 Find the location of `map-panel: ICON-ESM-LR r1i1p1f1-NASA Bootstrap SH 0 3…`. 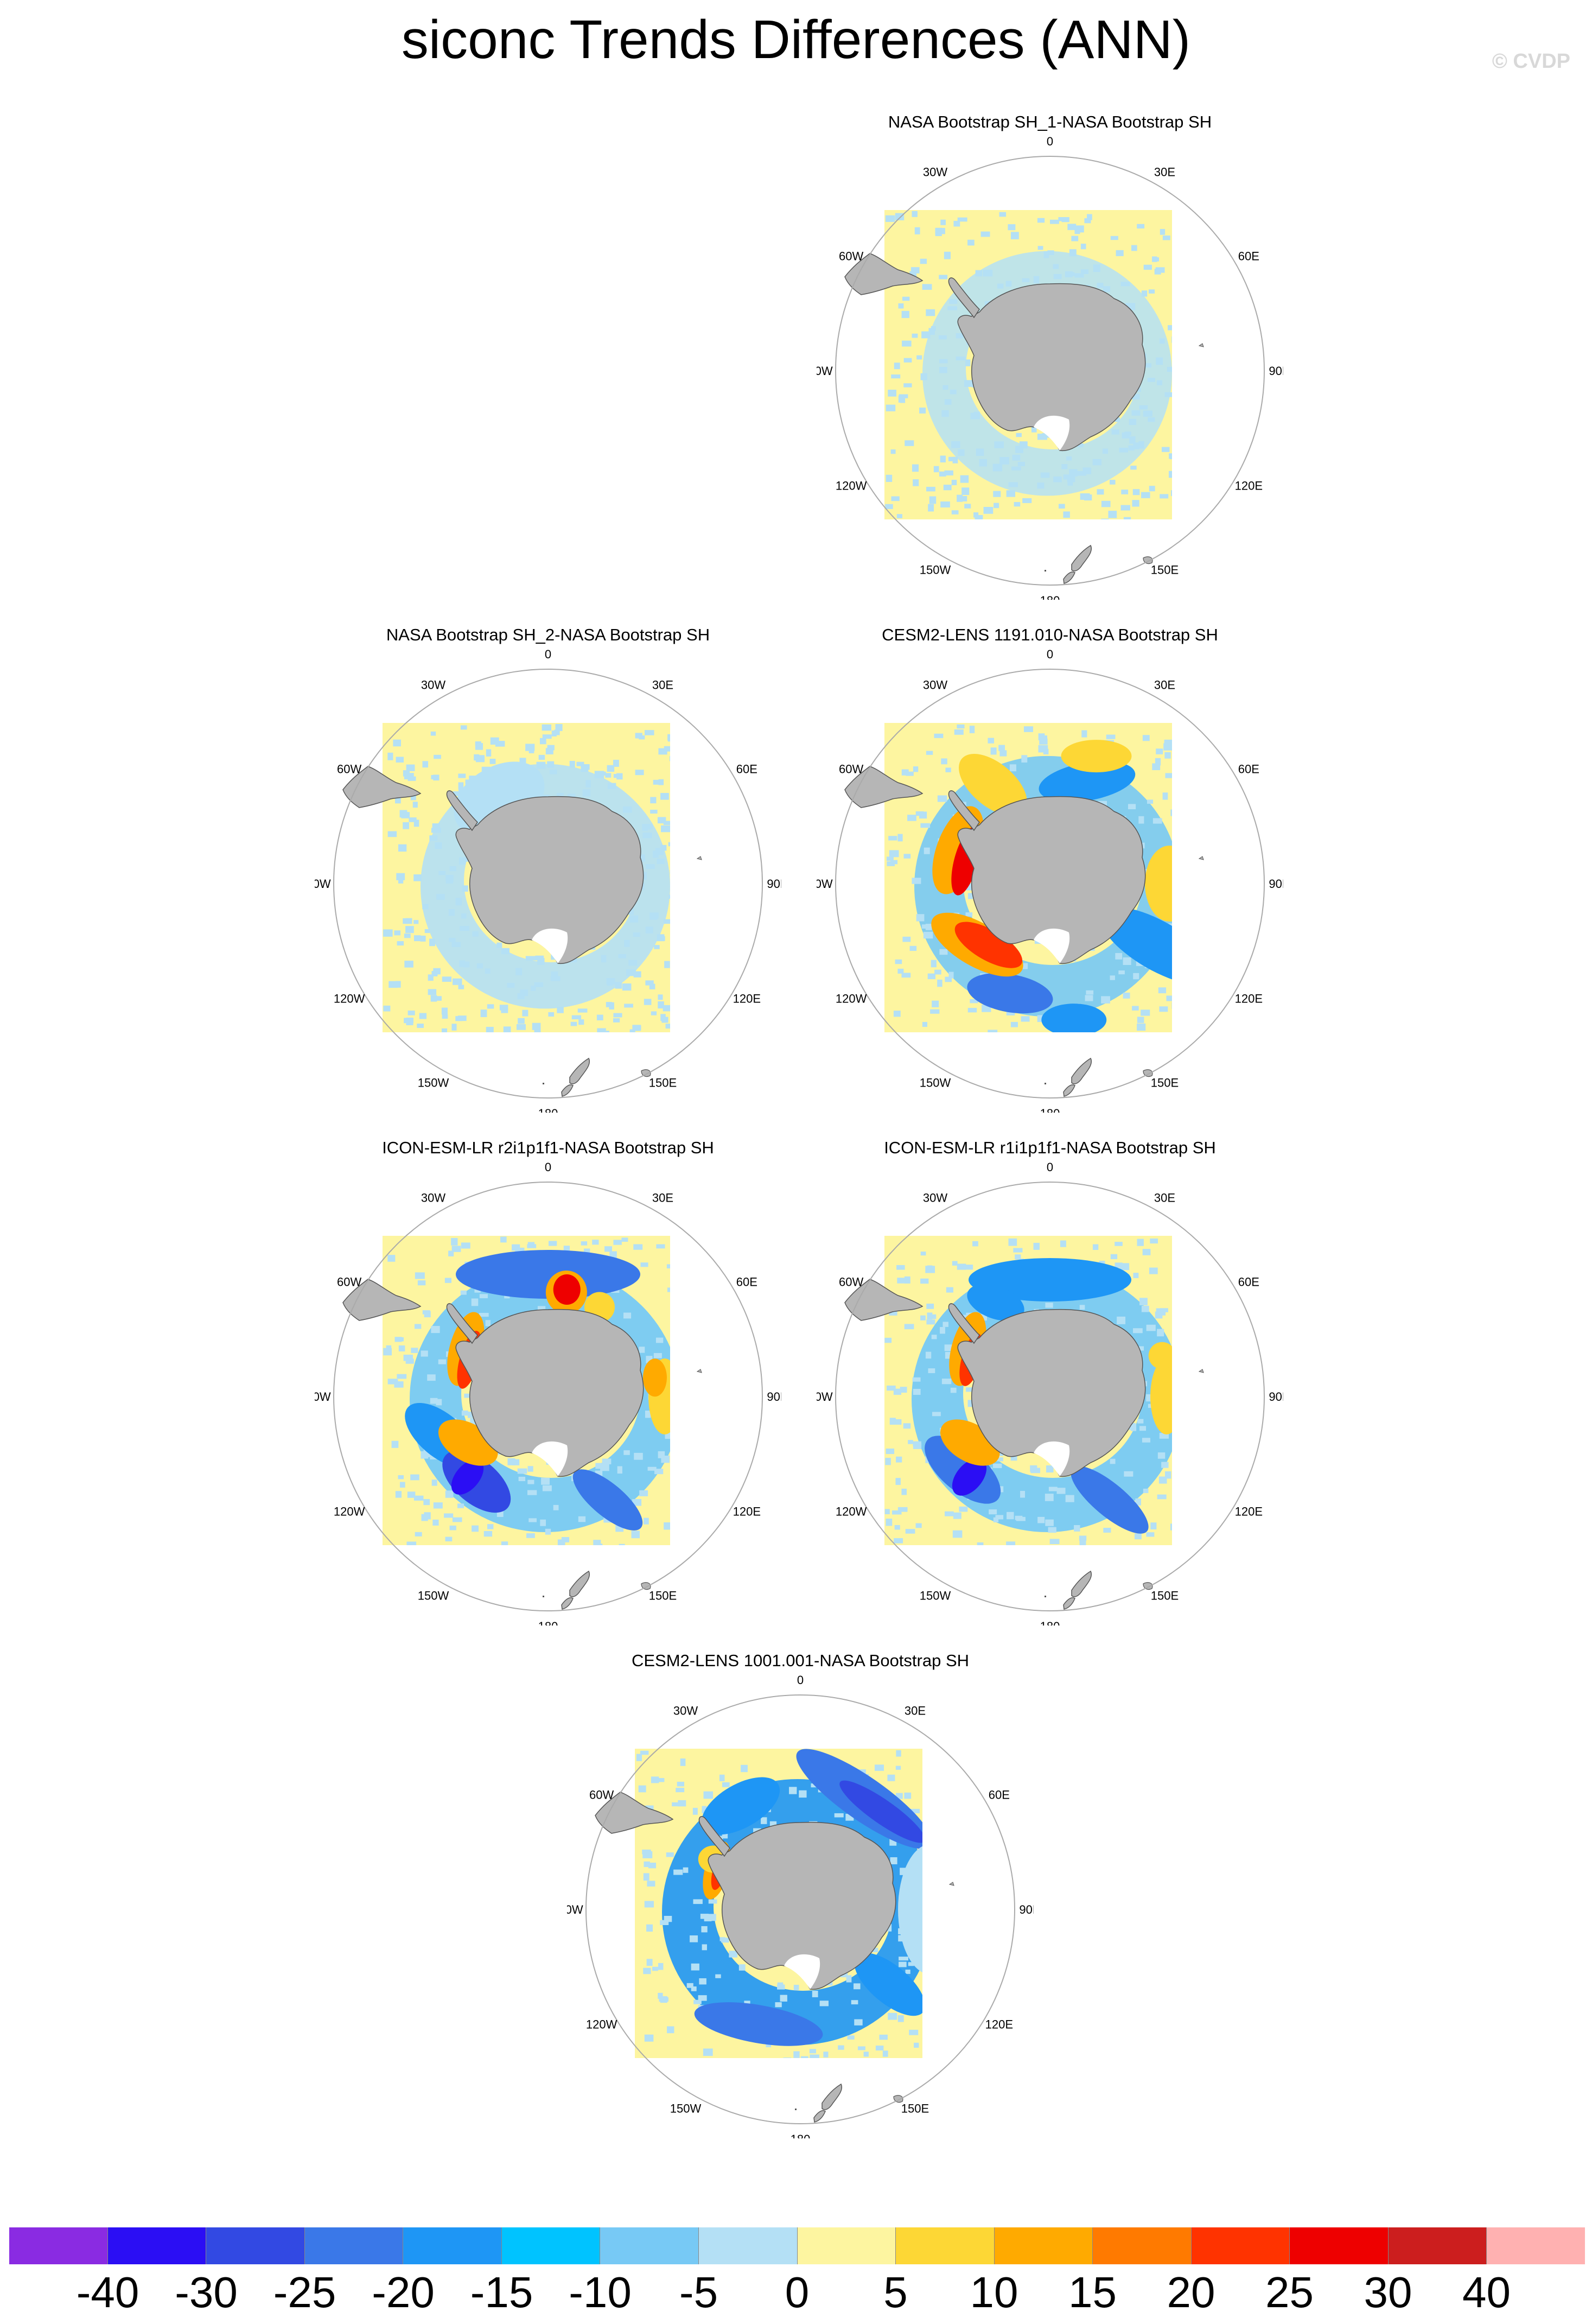

map-panel: ICON-ESM-LR r1i1p1f1-NASA Bootstrap SH 0 3… is located at coordinates (1050, 1381).